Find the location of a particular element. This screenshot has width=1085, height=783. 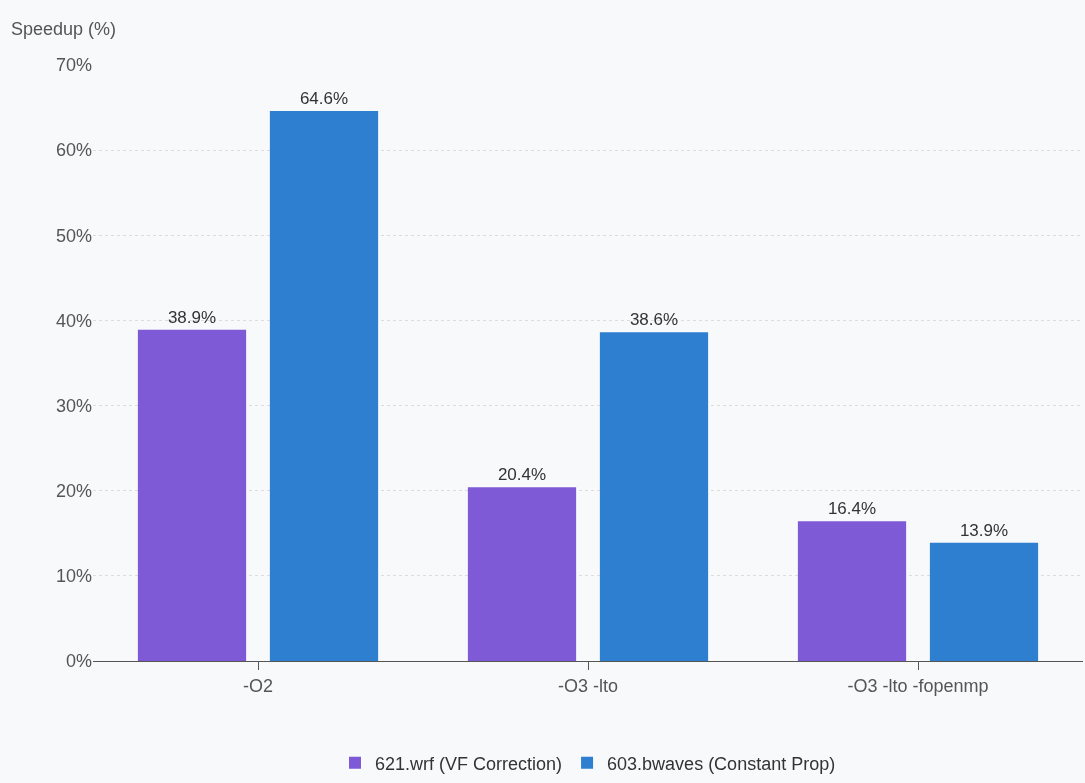

x-tick-label: -O3 -lto -fopenmp is located at coordinates (918, 685).